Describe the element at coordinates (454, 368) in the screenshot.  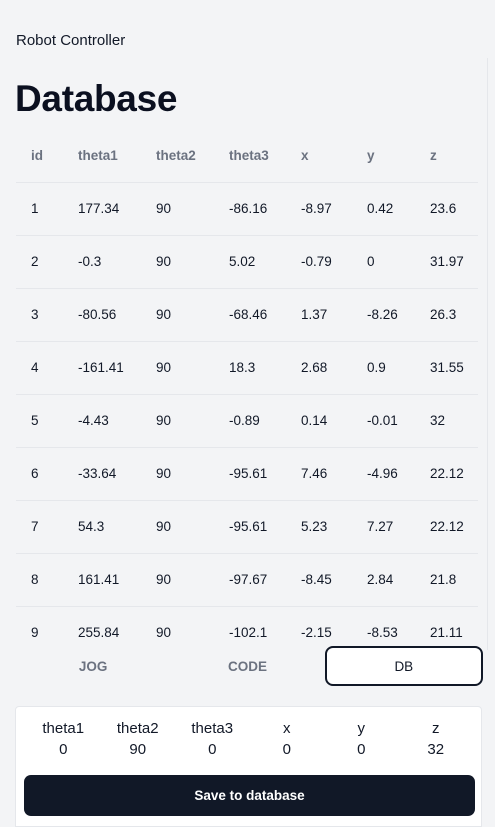
I see `cell-z: 31.55` at that location.